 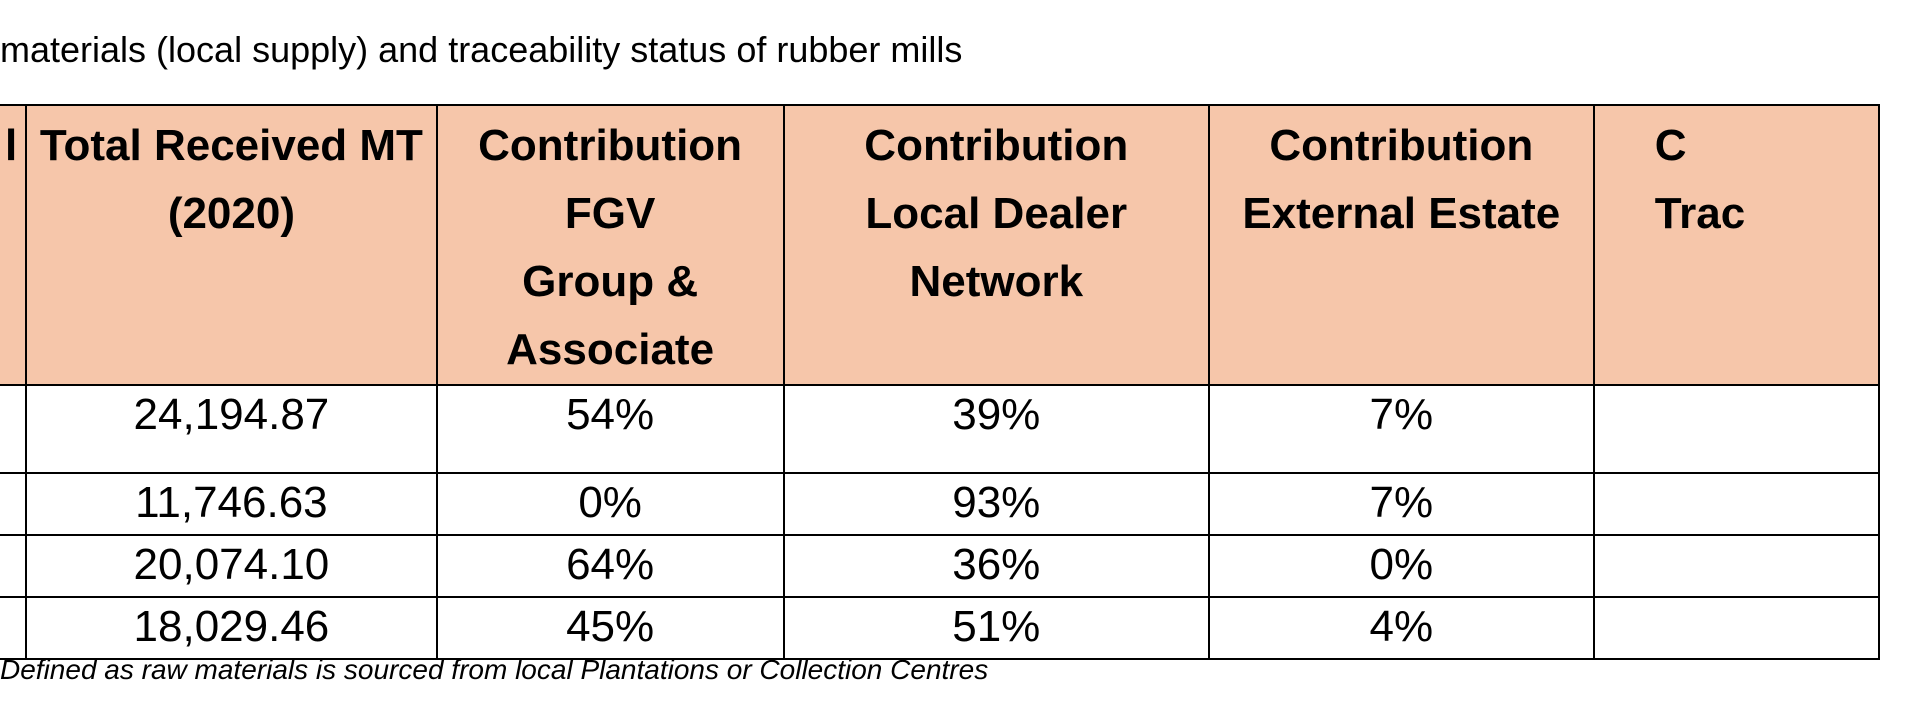 What do you see at coordinates (231, 566) in the screenshot?
I see `table-cell: 20,074.10` at bounding box center [231, 566].